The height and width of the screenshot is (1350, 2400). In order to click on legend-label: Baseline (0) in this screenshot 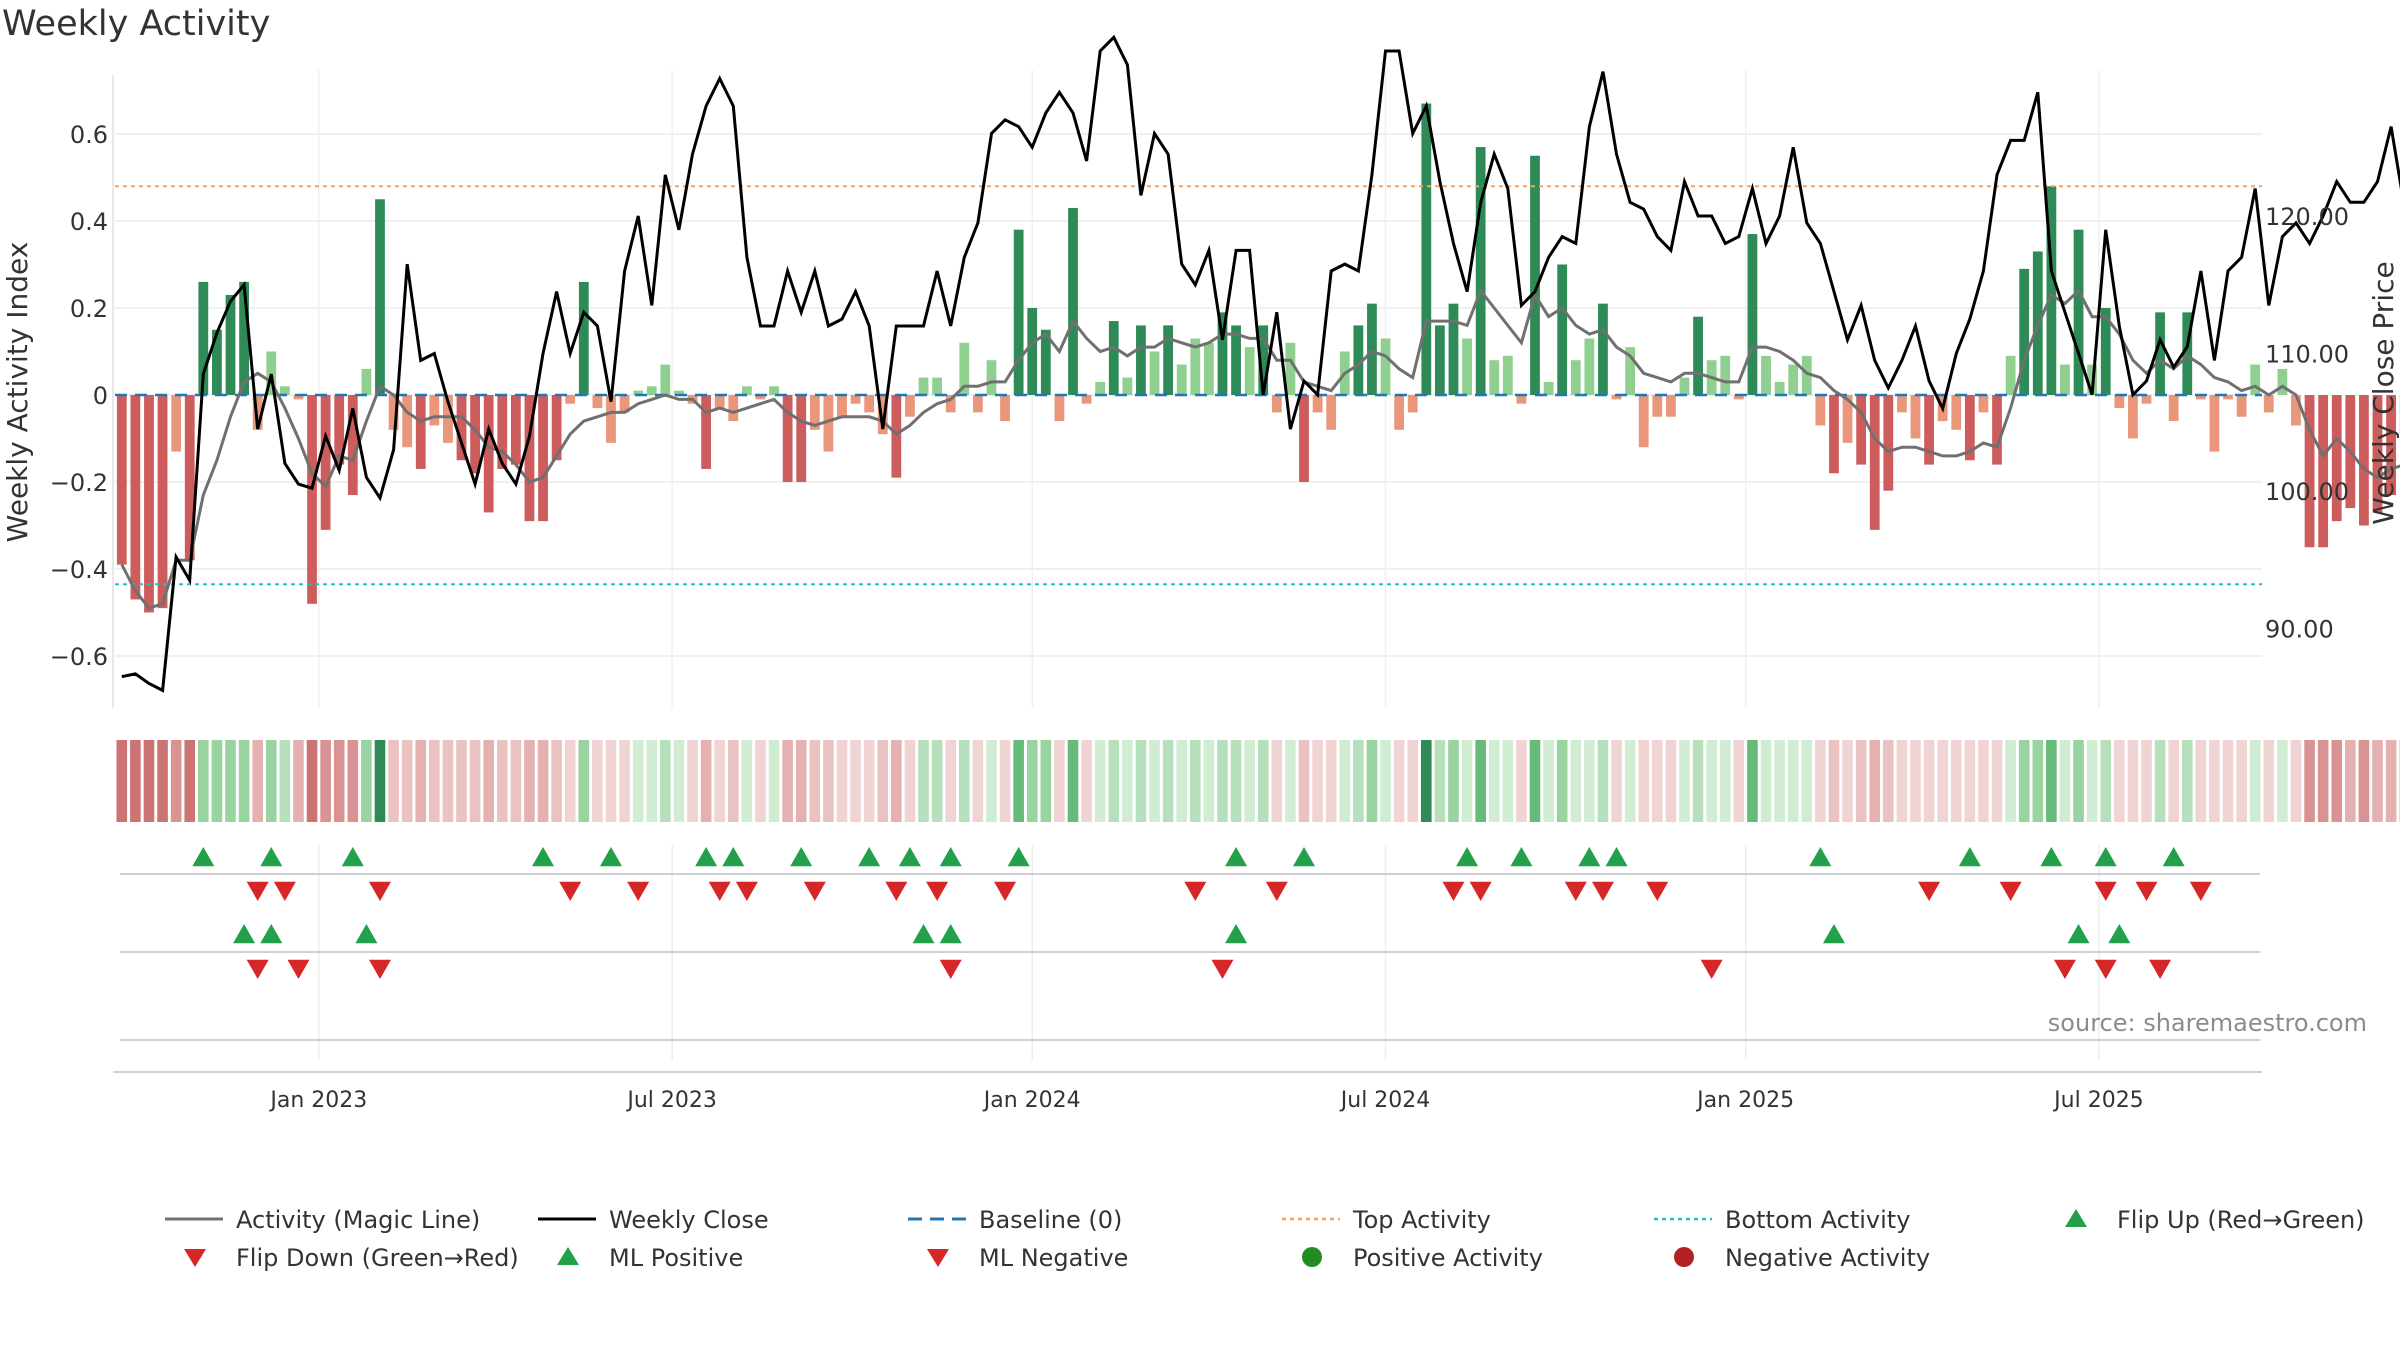, I will do `click(1050, 1220)`.